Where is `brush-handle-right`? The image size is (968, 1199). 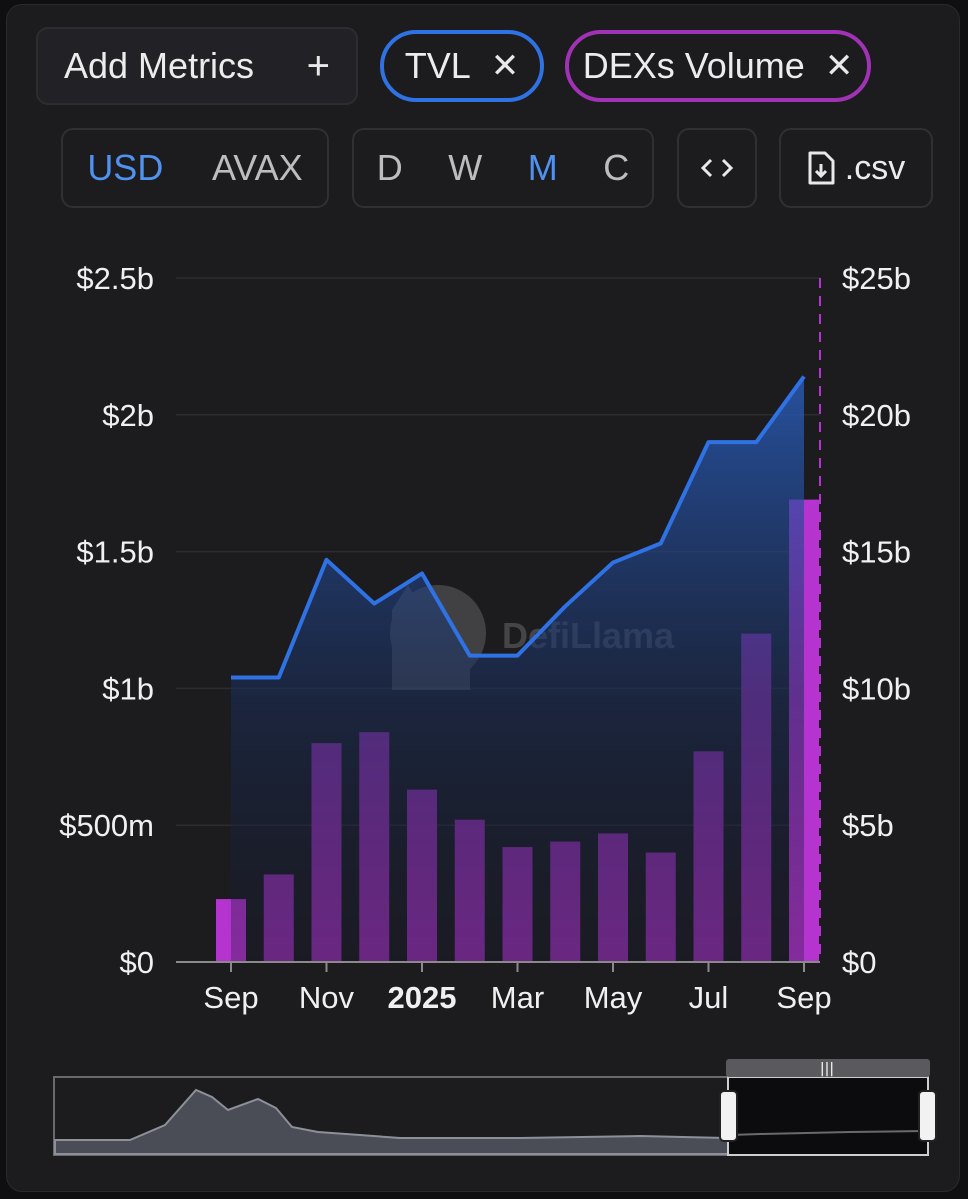 brush-handle-right is located at coordinates (927, 1116).